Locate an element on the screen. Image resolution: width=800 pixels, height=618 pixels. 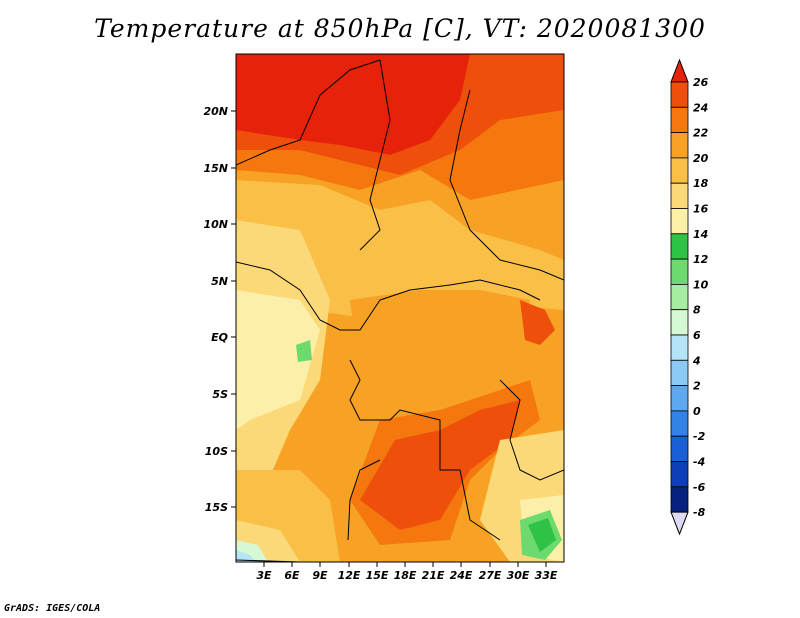
latitude-axis: 20N 15N 10N 5N EQ 5S 10S 15S is located at coordinates (219, 309).